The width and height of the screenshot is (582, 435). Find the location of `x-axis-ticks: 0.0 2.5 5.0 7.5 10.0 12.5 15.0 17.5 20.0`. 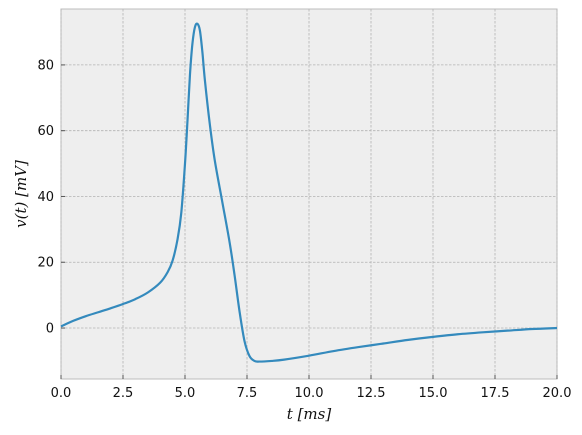

x-axis-ticks: 0.0 2.5 5.0 7.5 10.0 12.5 15.0 17.5 20.0 is located at coordinates (311, 388).